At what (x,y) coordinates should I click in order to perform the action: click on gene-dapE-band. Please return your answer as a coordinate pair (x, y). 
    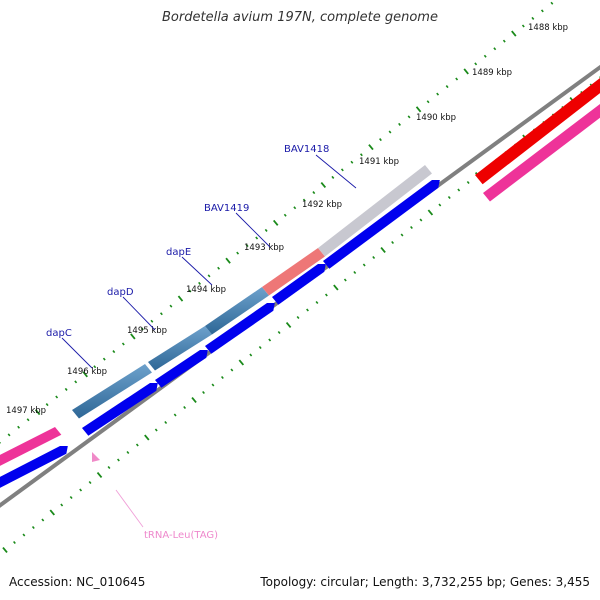
    Looking at the image, I should click on (237, 311).